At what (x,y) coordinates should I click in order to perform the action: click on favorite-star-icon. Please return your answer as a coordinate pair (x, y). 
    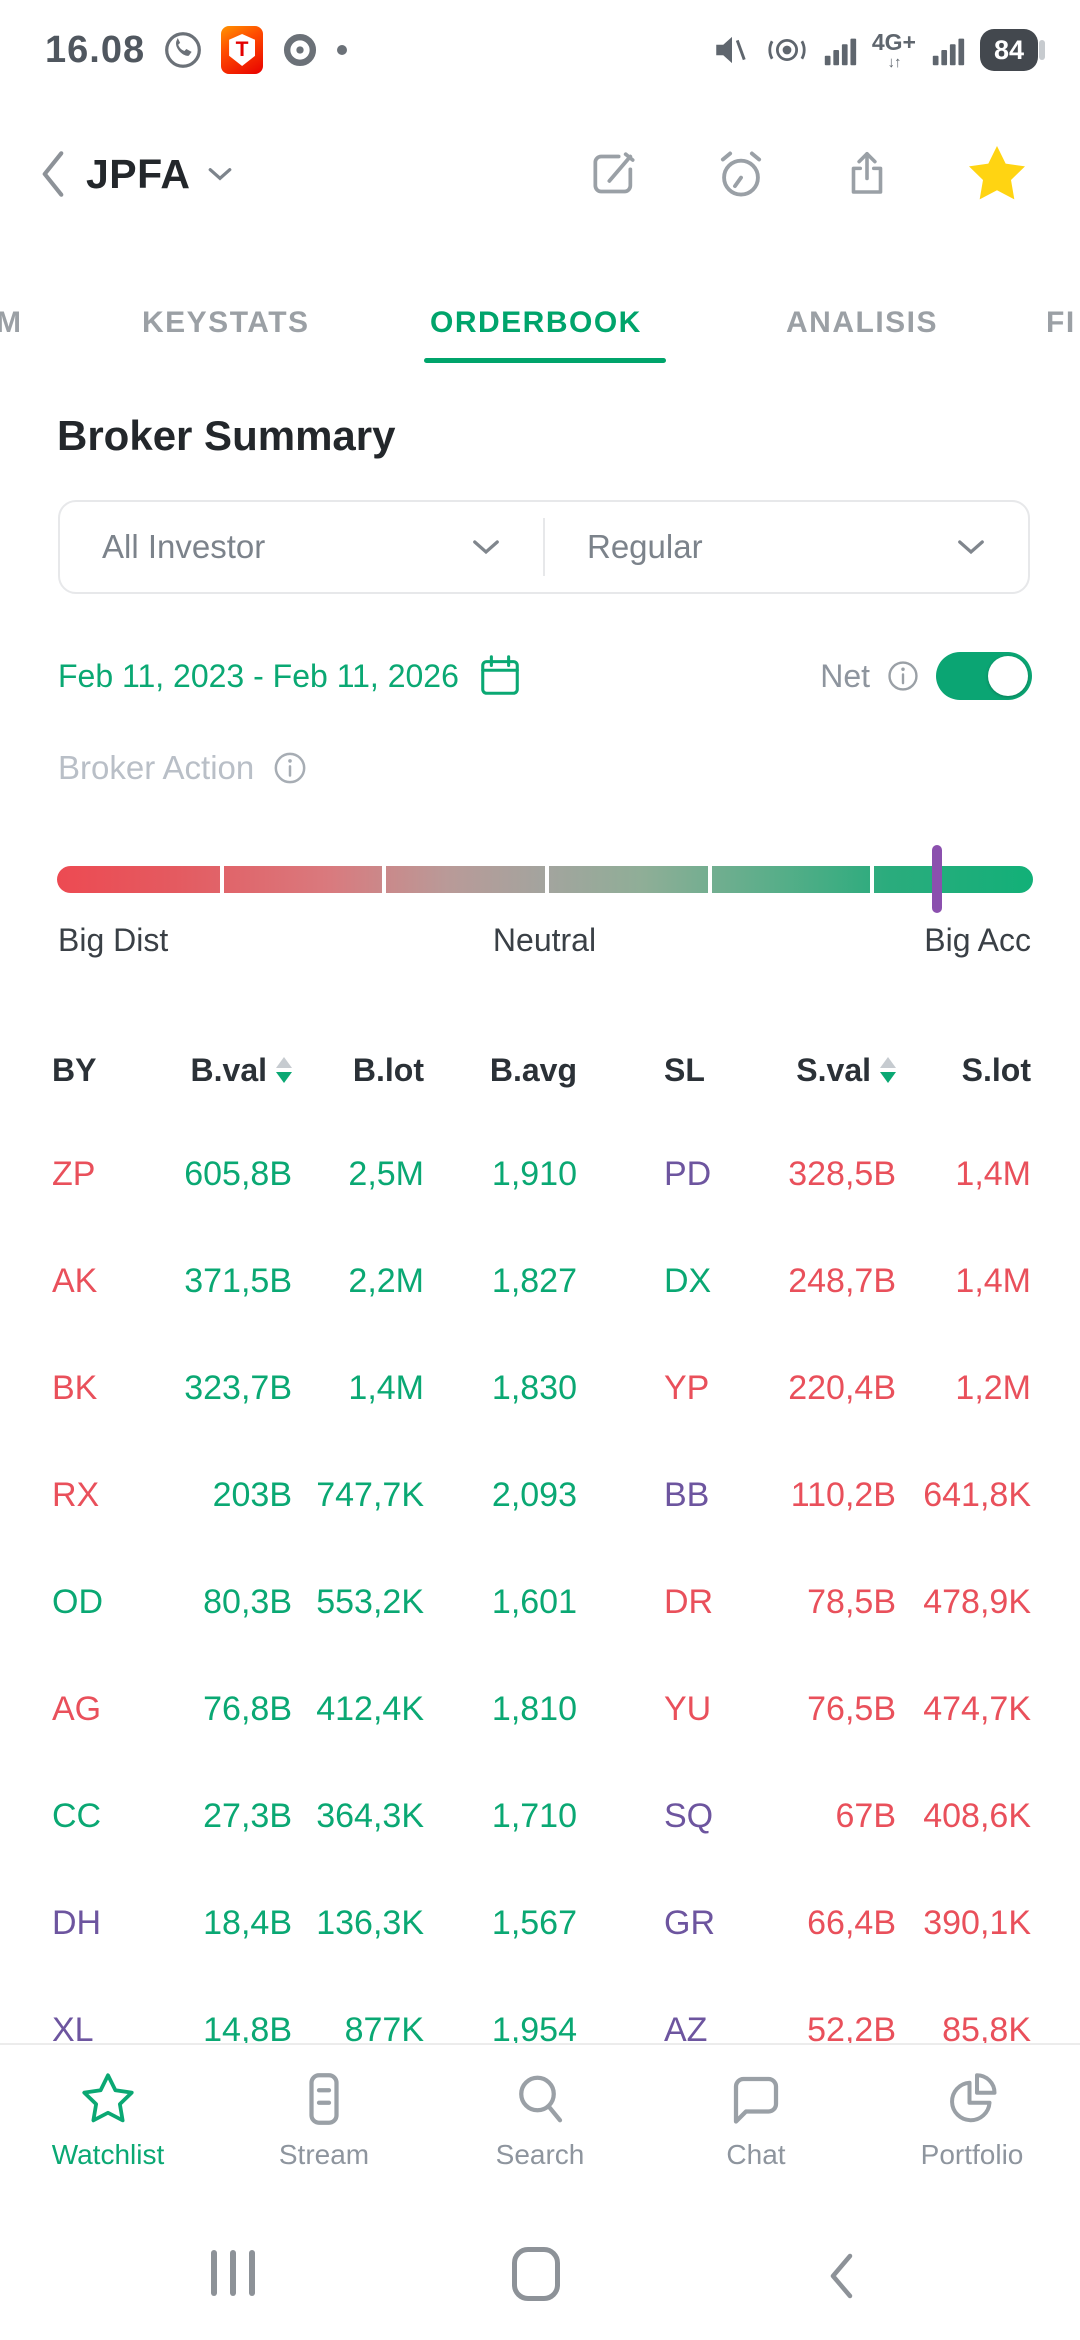
    Looking at the image, I should click on (997, 174).